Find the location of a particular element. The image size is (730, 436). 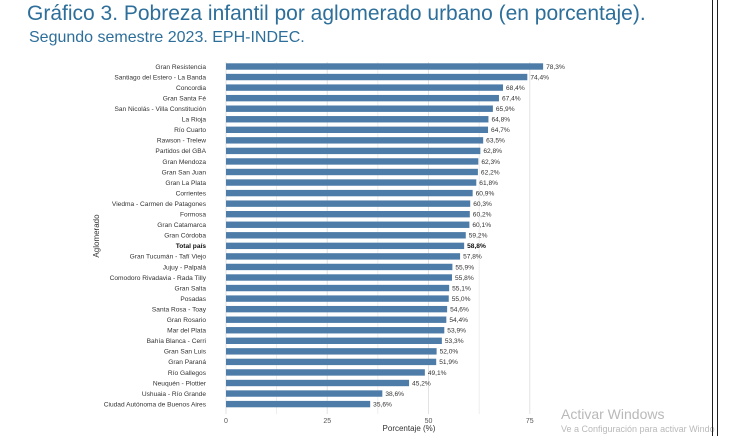

bar-gran-san-juan is located at coordinates (352, 172).